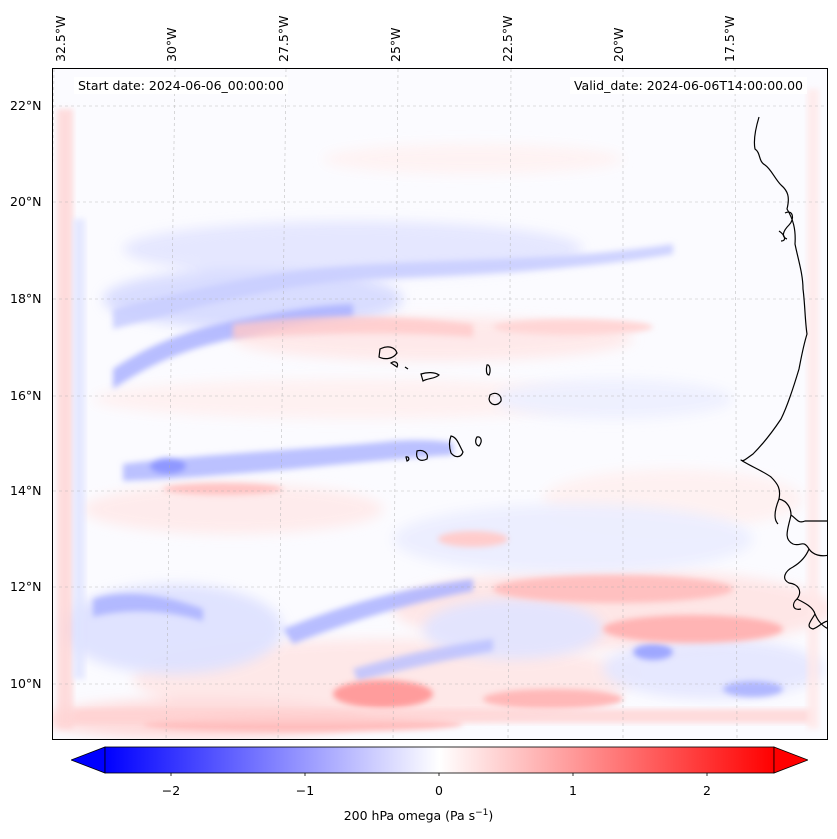  Describe the element at coordinates (618, 44) in the screenshot. I see `lon-label-20w: 20°W` at that location.